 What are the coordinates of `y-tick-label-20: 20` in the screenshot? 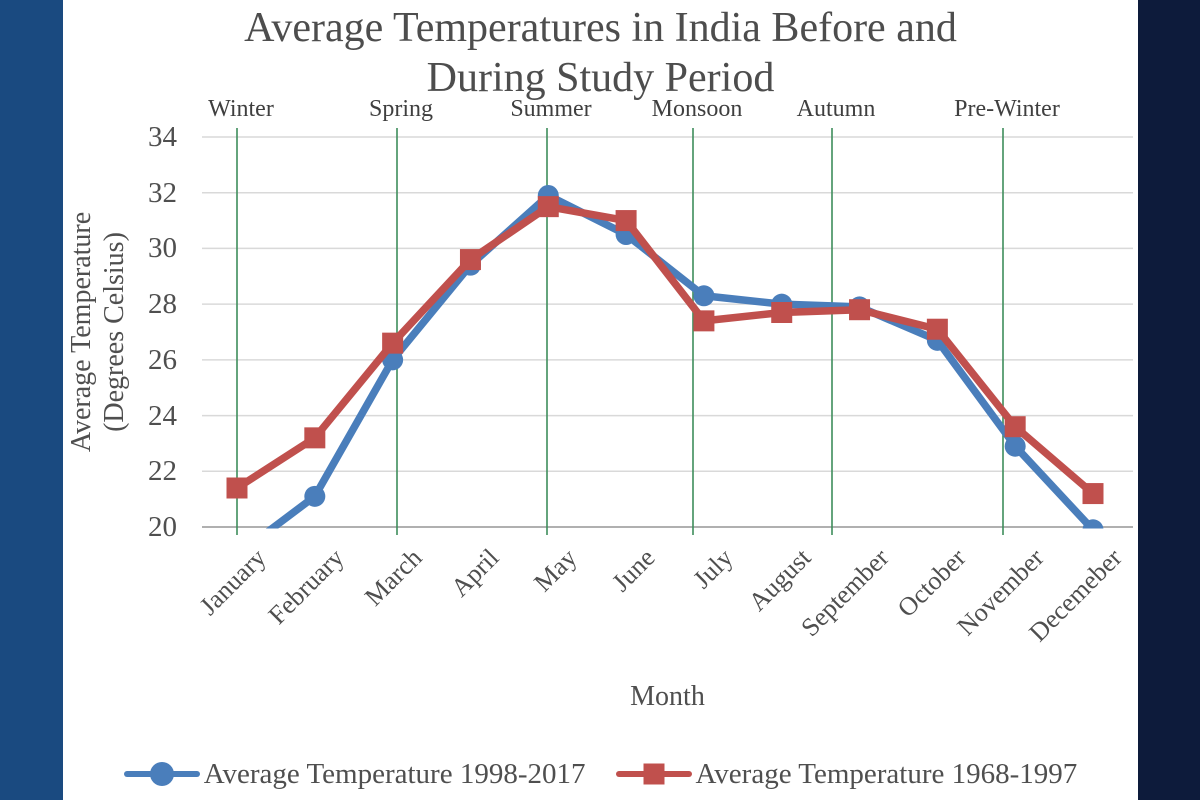 It's located at (162, 527).